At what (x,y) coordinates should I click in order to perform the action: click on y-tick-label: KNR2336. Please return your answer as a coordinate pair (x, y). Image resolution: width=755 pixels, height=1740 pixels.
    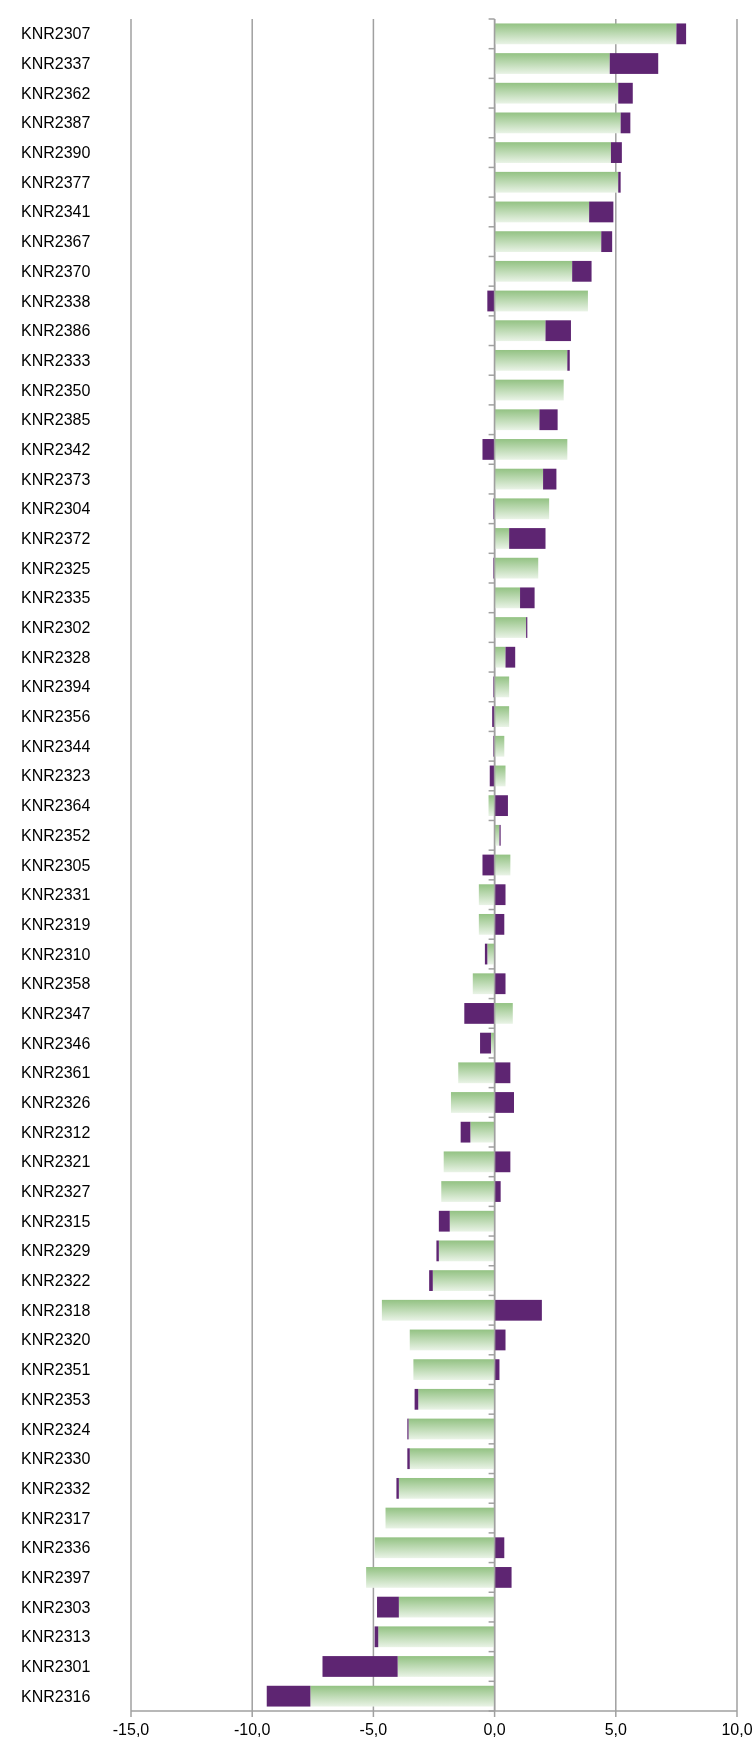
    Looking at the image, I should click on (56, 1548).